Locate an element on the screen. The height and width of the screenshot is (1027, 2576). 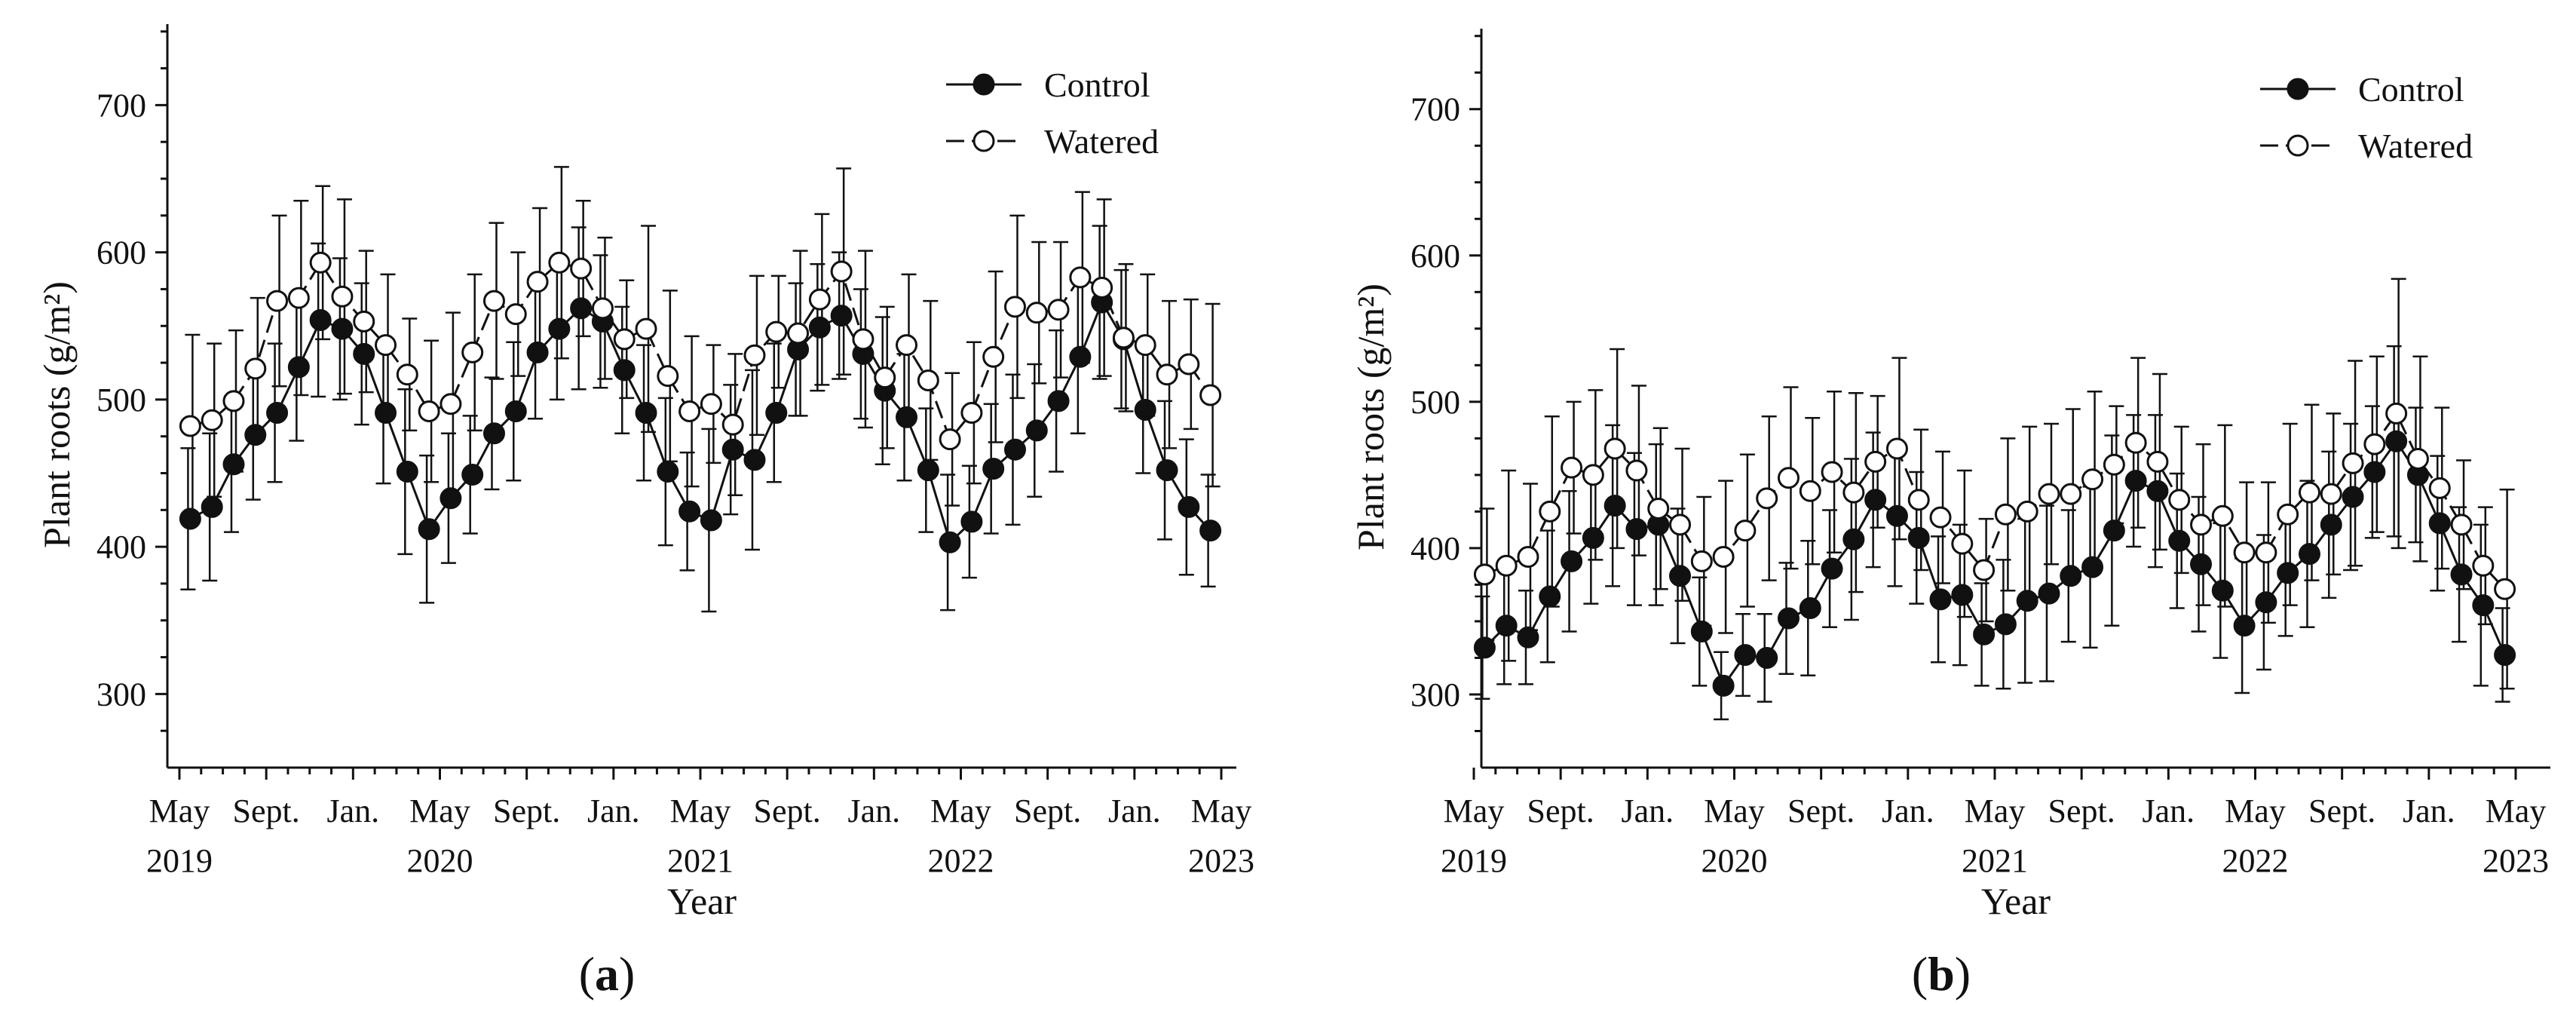
x-year-label: 2020 is located at coordinates (1735, 860).